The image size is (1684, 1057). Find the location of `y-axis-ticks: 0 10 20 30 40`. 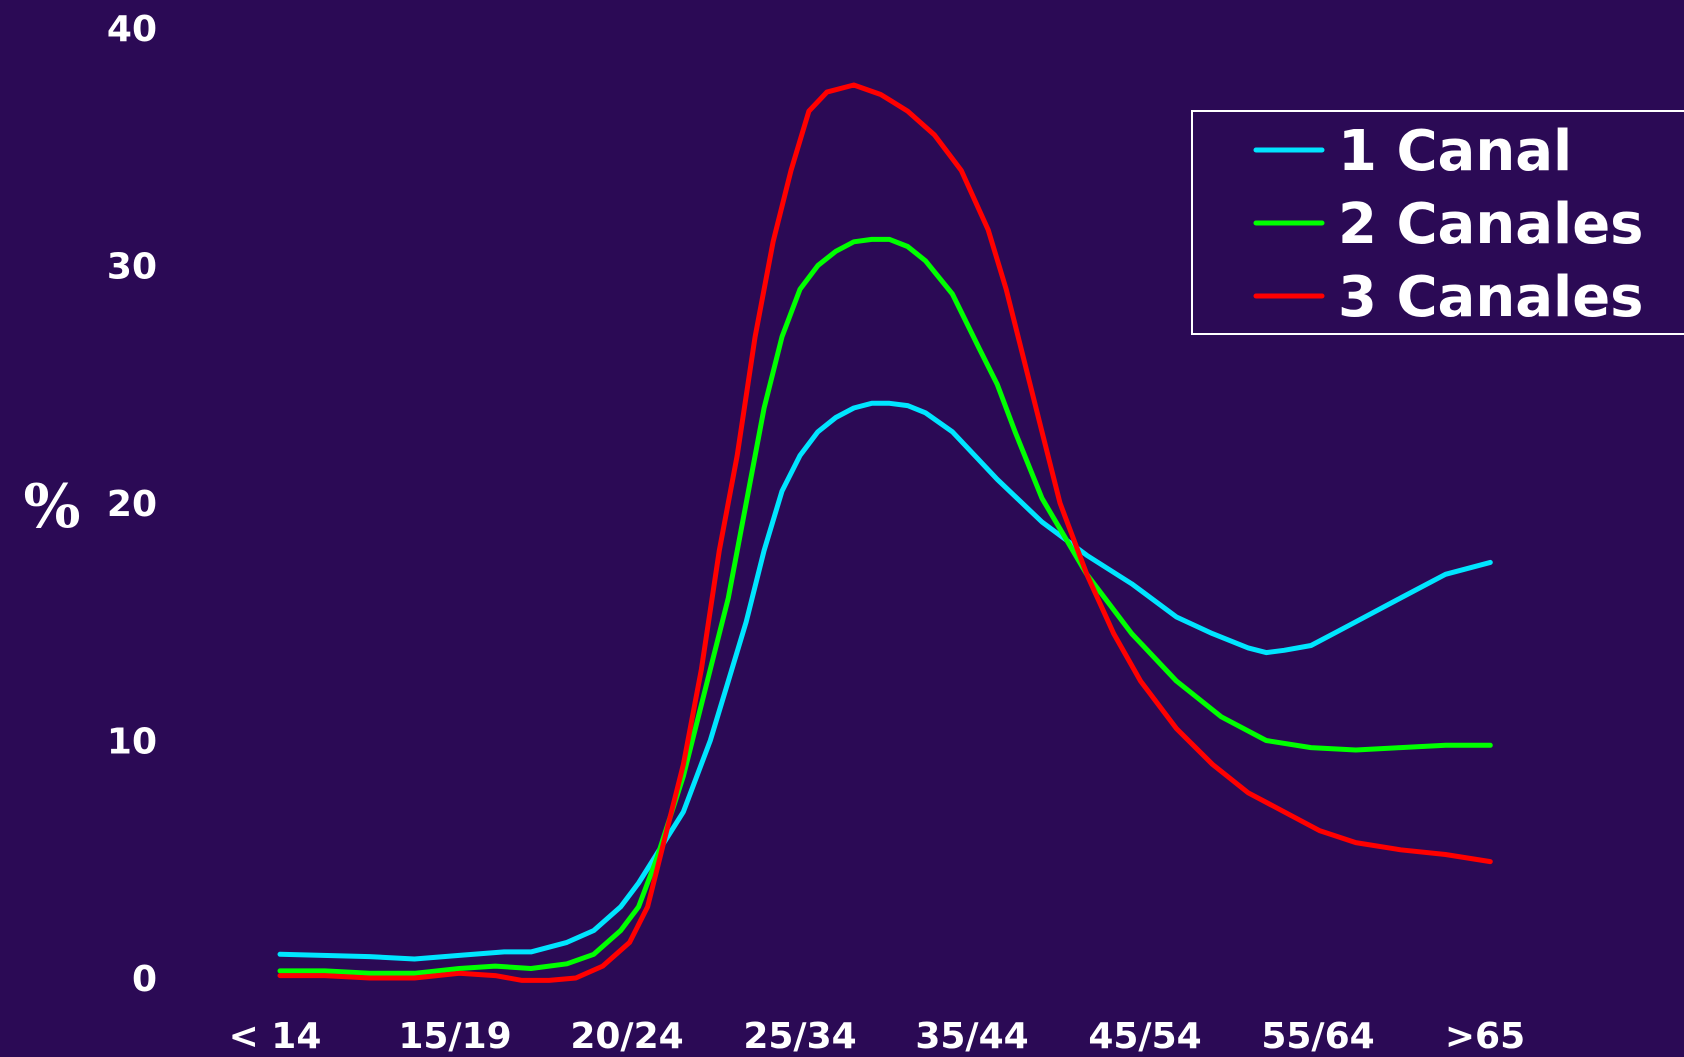

y-axis-ticks: 0 10 20 30 40 is located at coordinates (132, 504).